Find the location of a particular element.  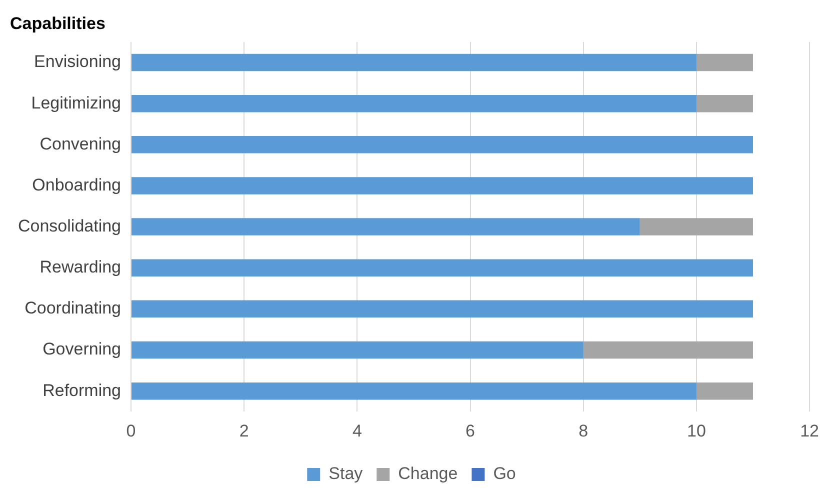

x-tick-label: 12 is located at coordinates (810, 430).